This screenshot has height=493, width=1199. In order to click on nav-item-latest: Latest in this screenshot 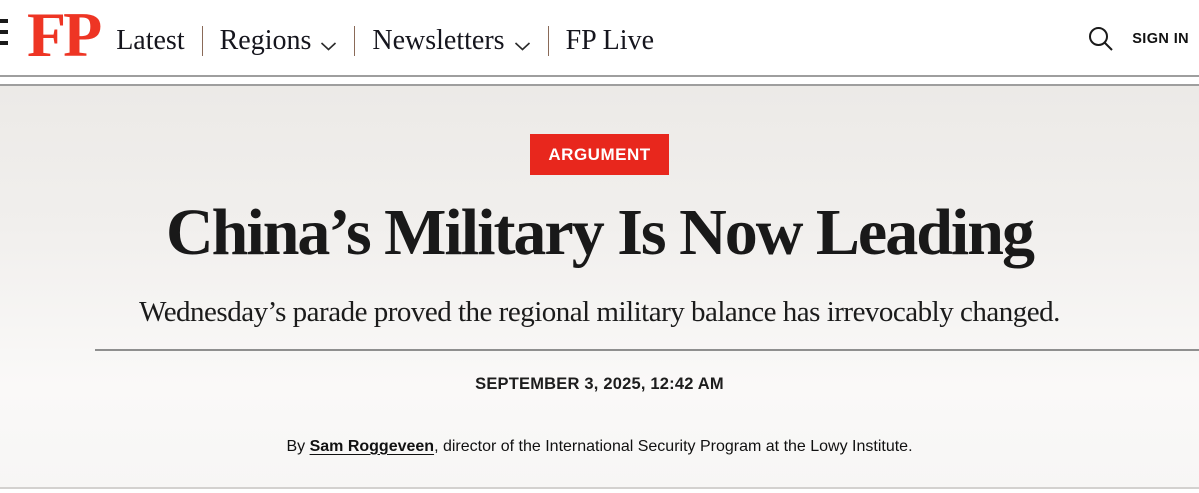, I will do `click(150, 41)`.